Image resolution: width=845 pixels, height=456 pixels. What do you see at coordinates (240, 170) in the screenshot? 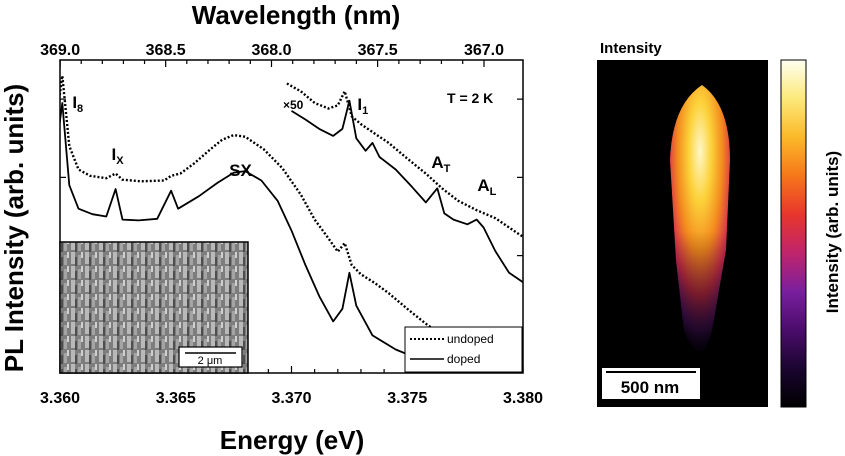
I see `peak-label: SX` at bounding box center [240, 170].